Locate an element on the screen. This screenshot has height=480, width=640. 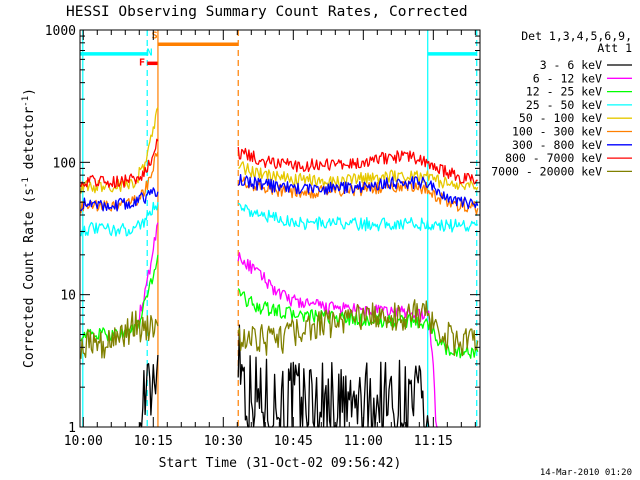
y-tick-label-2: 100 is located at coordinates (64, 163).